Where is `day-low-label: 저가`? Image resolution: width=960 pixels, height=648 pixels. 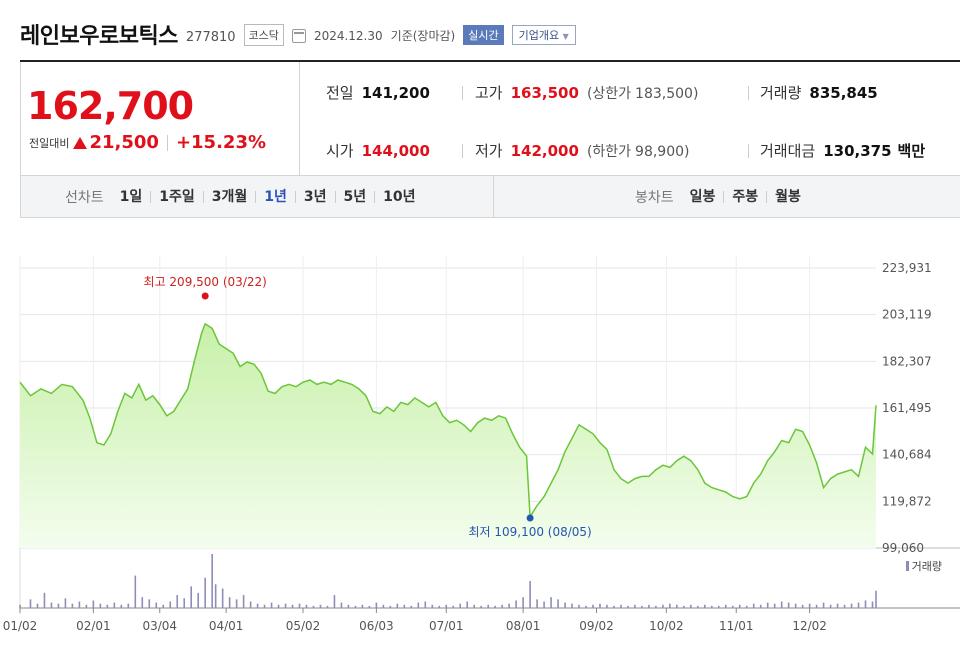 day-low-label: 저가 is located at coordinates (489, 151).